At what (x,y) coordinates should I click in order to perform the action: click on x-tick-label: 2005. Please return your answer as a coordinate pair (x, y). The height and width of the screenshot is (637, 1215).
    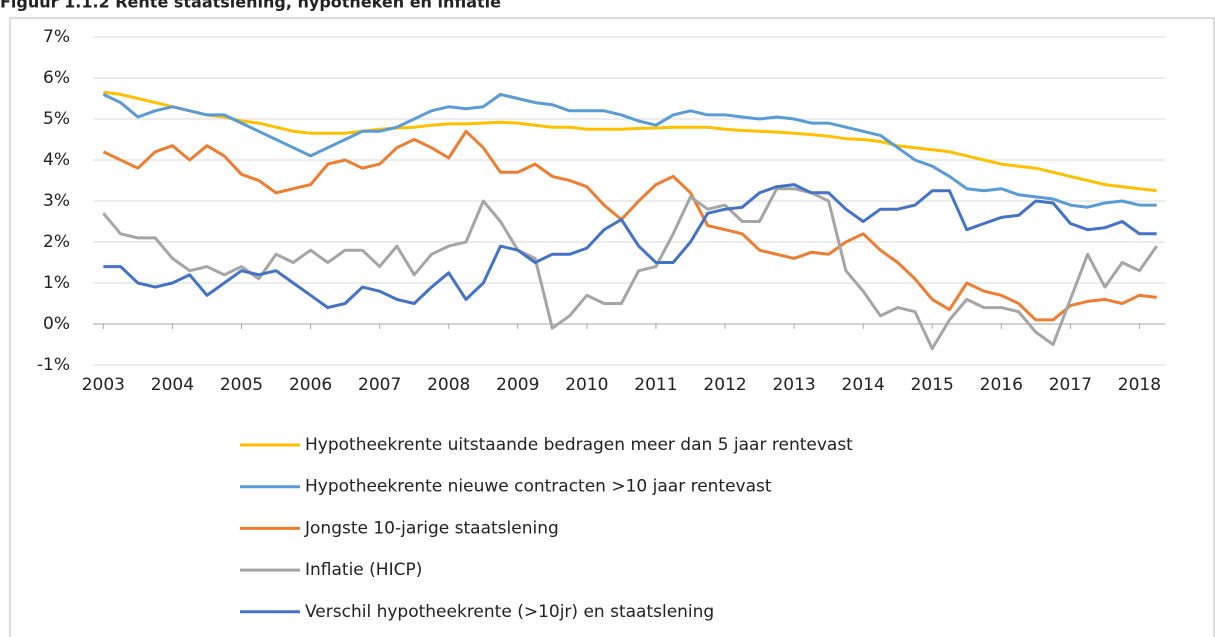
    Looking at the image, I should click on (241, 385).